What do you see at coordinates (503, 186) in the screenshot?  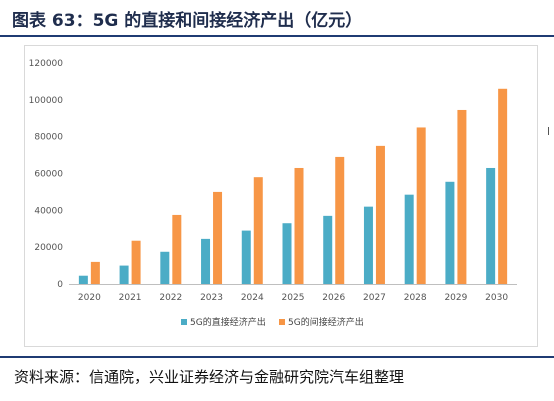 I see `bar-indirect-2030` at bounding box center [503, 186].